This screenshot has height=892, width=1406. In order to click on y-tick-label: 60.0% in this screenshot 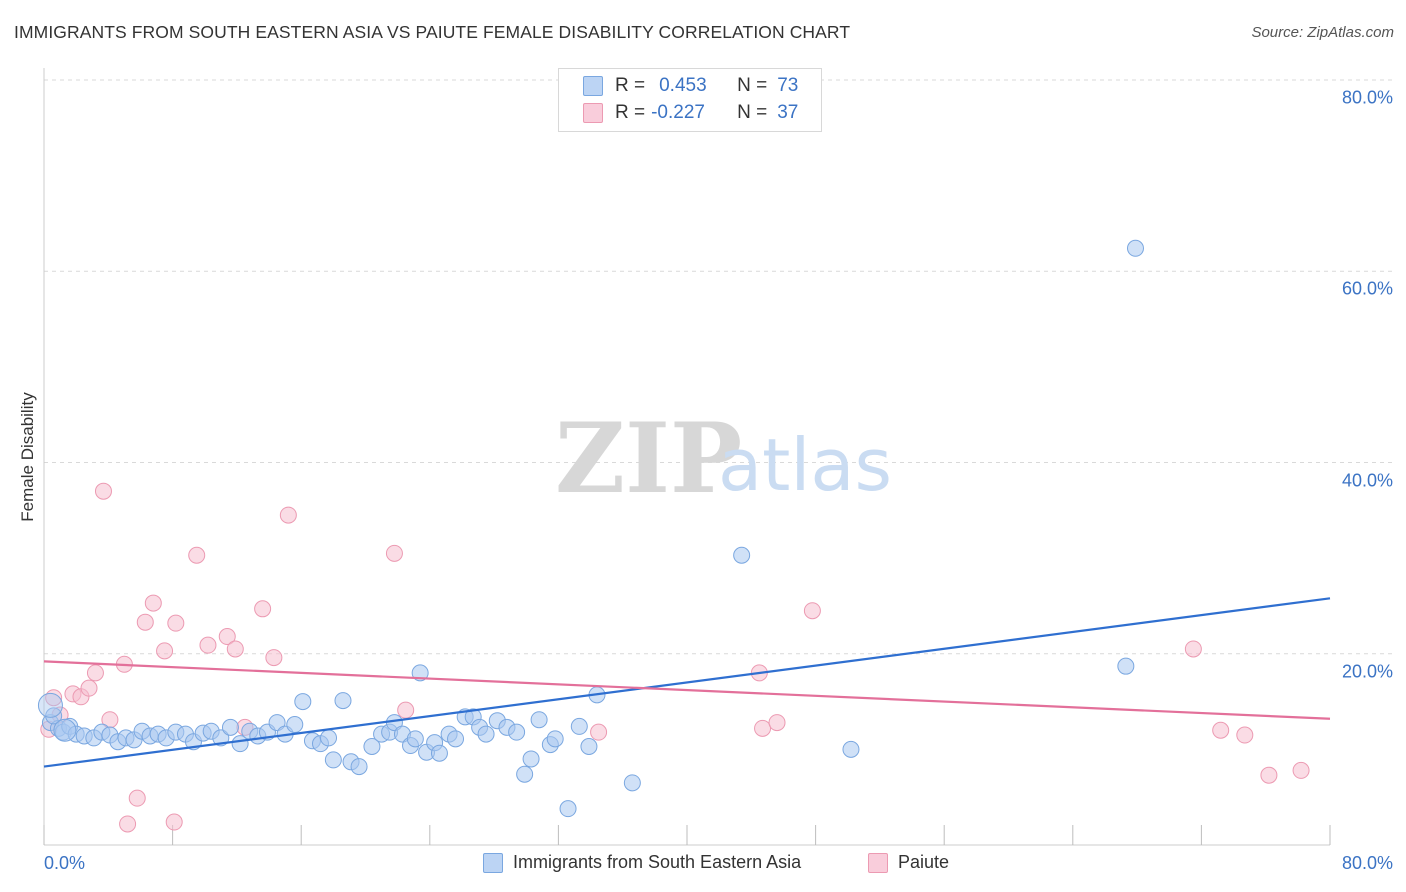, I will do `click(1367, 288)`.